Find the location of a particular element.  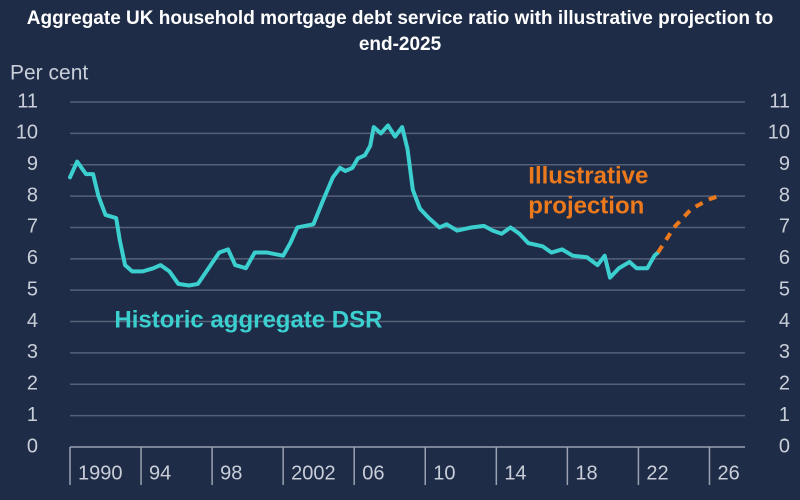

x-tick-label: 94 is located at coordinates (160, 473).